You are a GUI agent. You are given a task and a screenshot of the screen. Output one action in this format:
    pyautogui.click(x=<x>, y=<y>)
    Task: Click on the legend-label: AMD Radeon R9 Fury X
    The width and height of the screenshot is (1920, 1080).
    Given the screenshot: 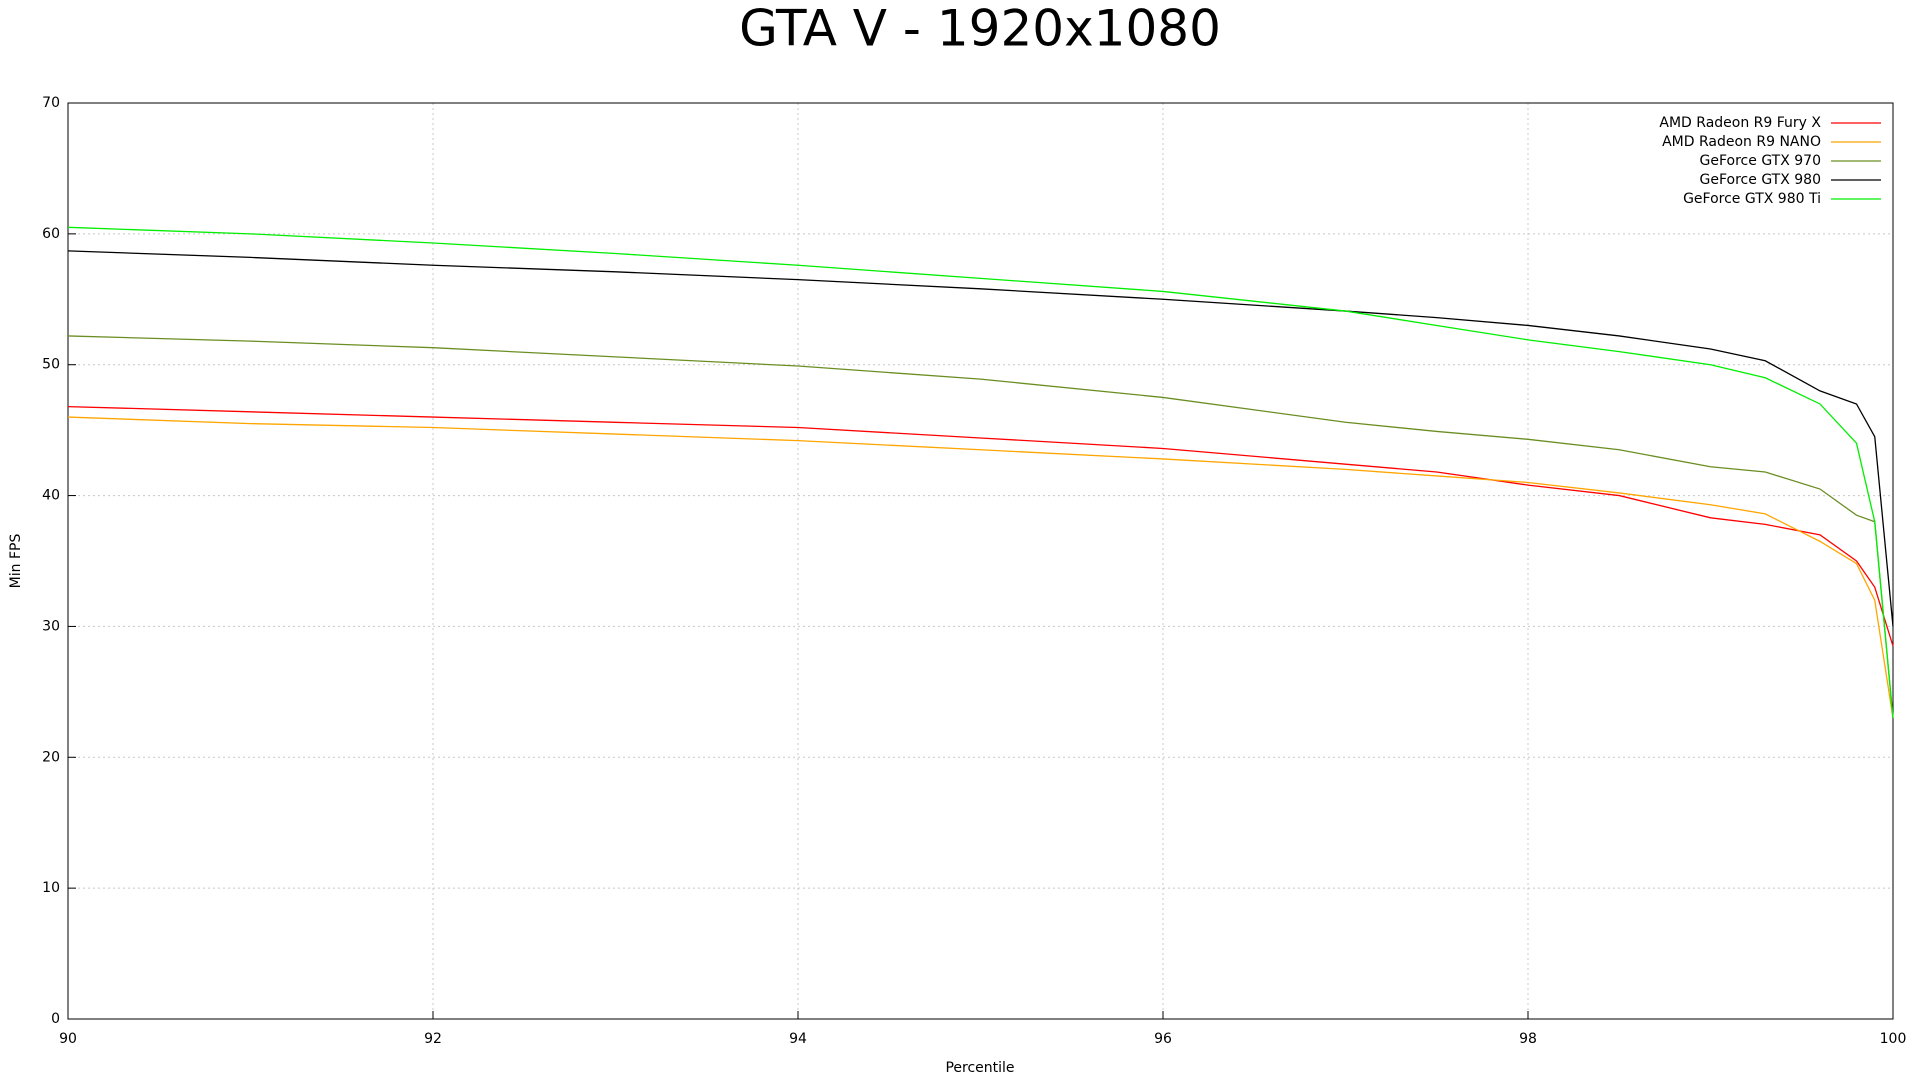 What is the action you would take?
    pyautogui.click(x=1740, y=123)
    